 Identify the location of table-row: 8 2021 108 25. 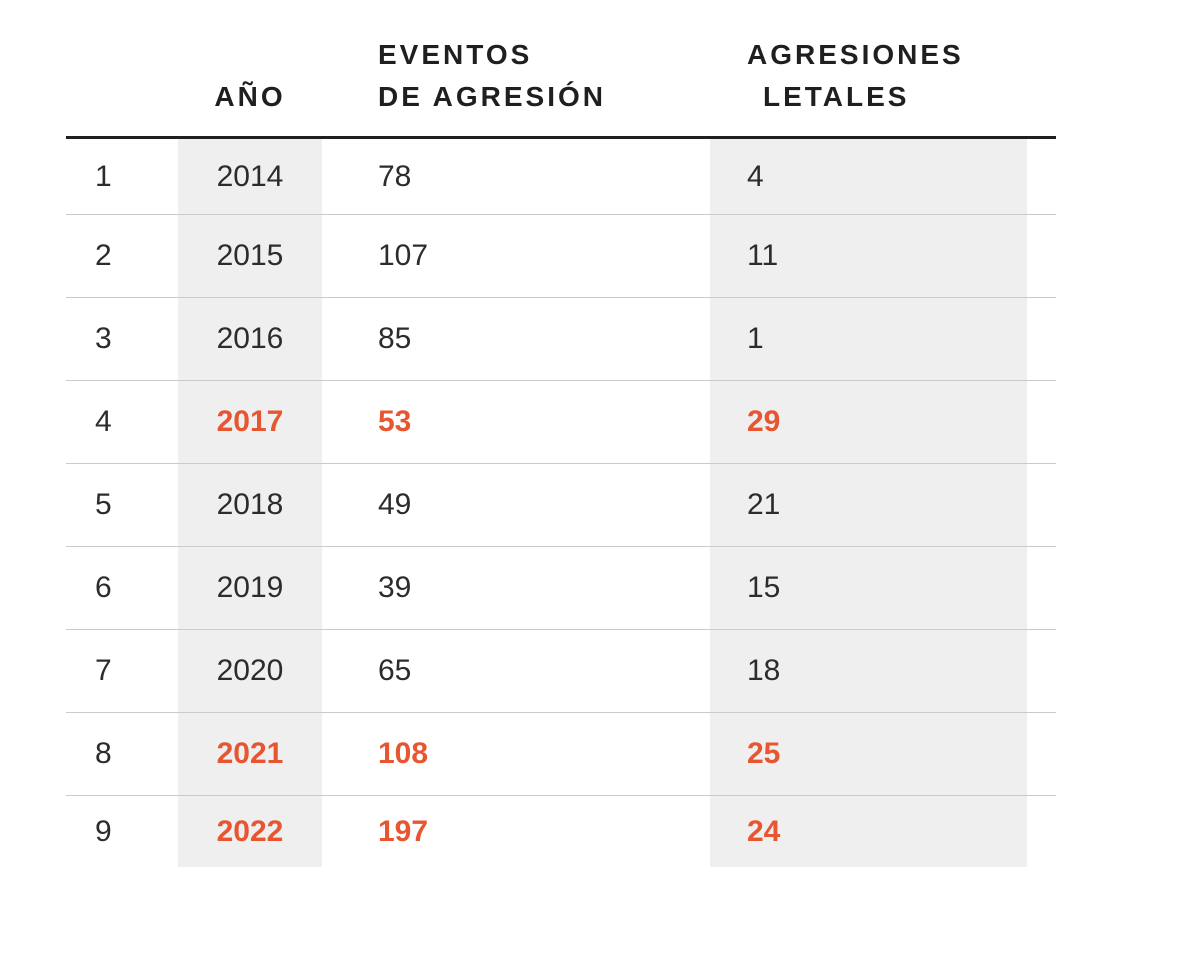
(561, 754).